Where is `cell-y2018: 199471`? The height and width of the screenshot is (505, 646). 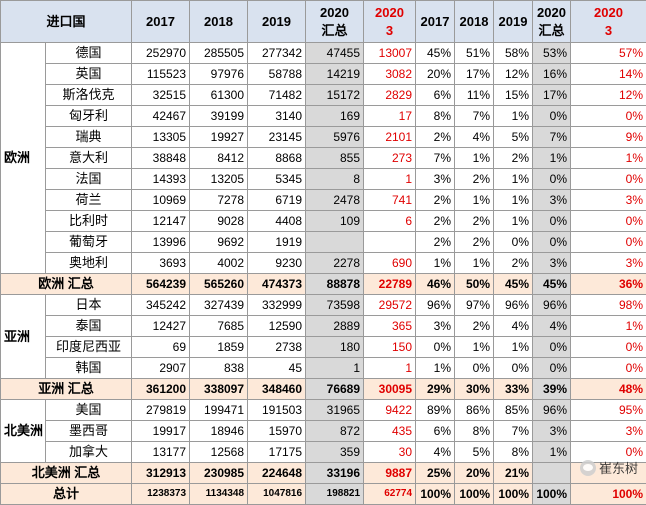
cell-y2018: 199471 is located at coordinates (219, 410).